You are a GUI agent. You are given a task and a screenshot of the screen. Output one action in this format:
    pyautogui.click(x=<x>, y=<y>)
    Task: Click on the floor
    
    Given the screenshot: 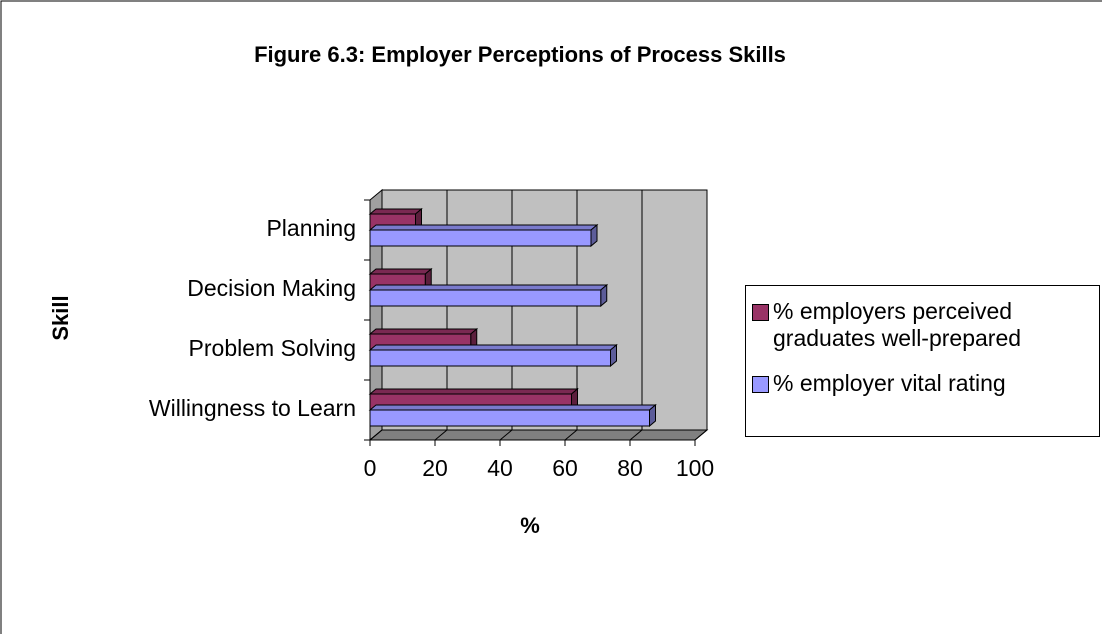 What is the action you would take?
    pyautogui.click(x=538, y=435)
    